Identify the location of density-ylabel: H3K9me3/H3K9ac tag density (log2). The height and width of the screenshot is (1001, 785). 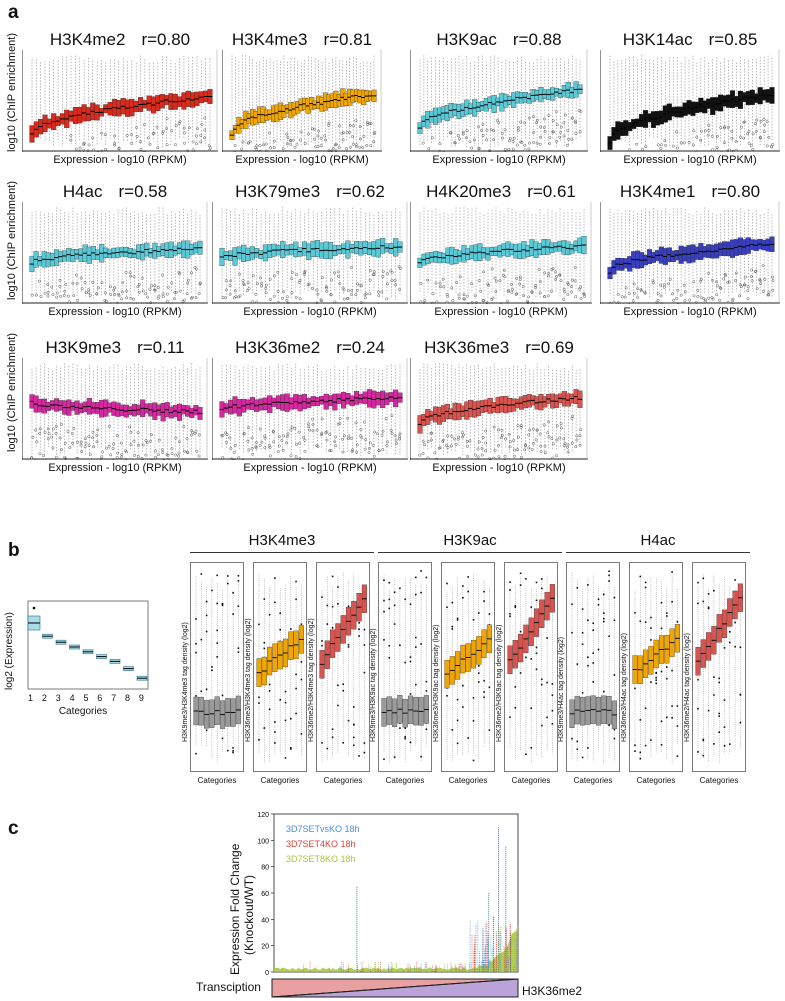
(373, 685).